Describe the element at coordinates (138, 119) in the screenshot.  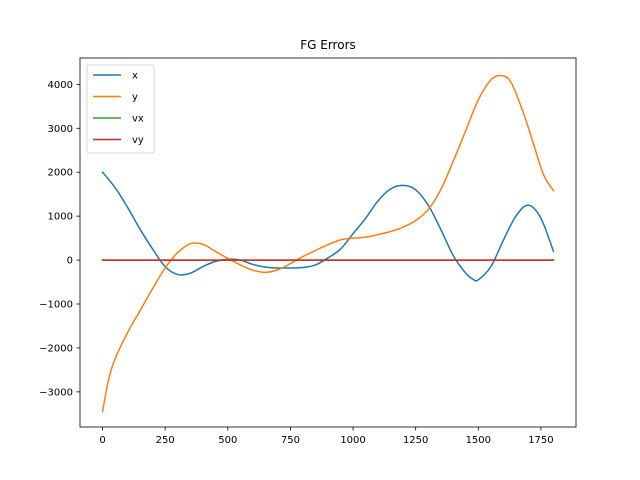
I see `legend-label-vx: vx` at that location.